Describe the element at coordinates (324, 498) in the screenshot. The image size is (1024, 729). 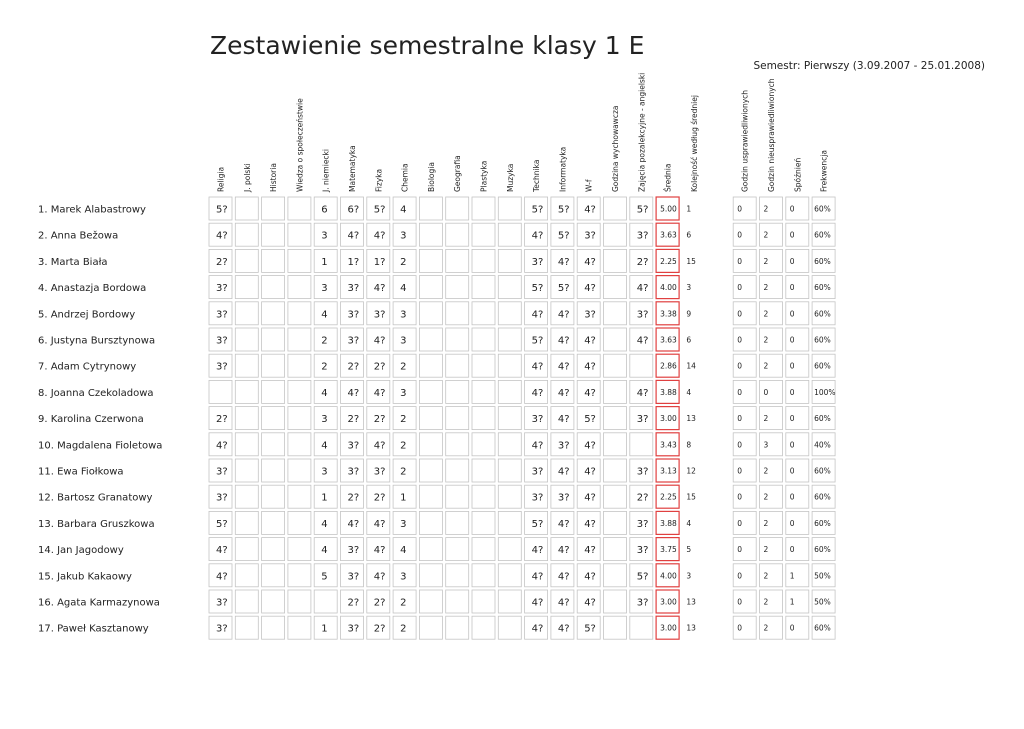
I see `grade-value: 1` at that location.